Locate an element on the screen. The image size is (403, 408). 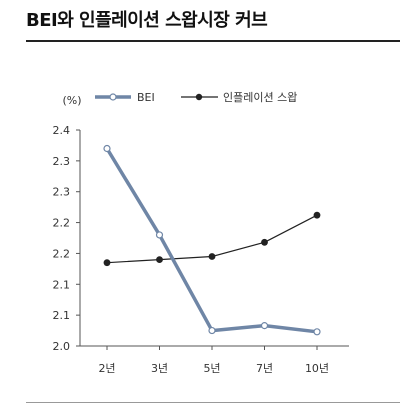
y-tick-label: 2.4 is located at coordinates (62, 130).